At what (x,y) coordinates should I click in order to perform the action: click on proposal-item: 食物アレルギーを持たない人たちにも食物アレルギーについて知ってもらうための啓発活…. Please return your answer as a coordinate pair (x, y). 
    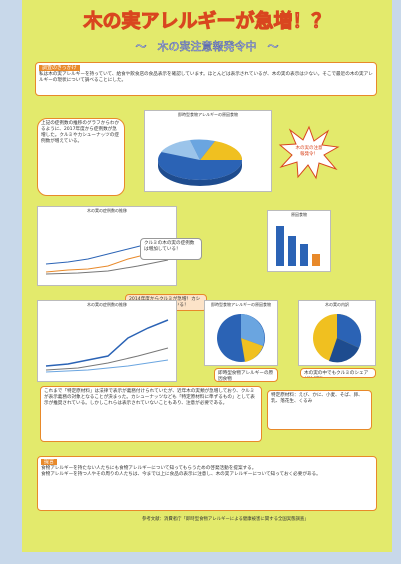
    Looking at the image, I should click on (149, 468).